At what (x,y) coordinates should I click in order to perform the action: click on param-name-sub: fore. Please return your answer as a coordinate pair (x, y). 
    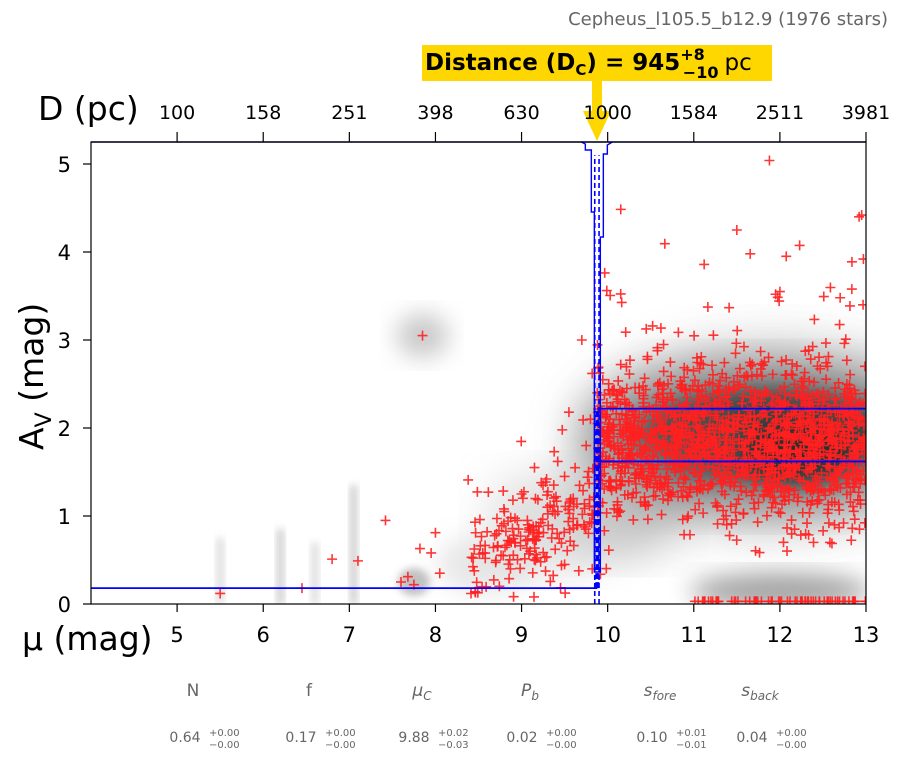
    Looking at the image, I should click on (664, 696).